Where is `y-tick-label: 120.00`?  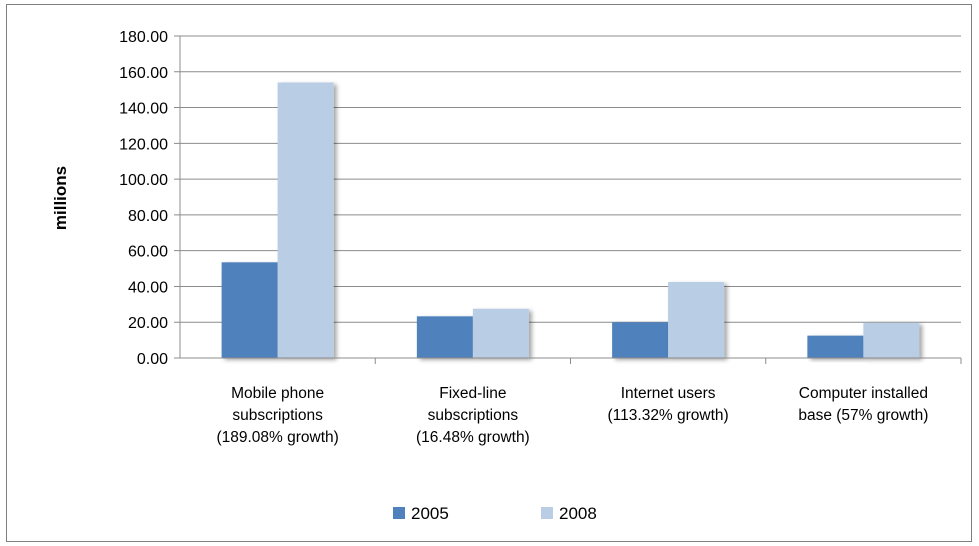
y-tick-label: 120.00 is located at coordinates (143, 144).